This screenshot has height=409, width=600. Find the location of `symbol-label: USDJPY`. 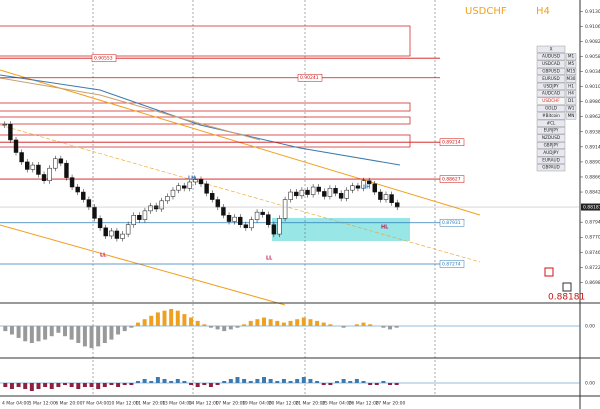

symbol-label: USDJPY is located at coordinates (551, 85).